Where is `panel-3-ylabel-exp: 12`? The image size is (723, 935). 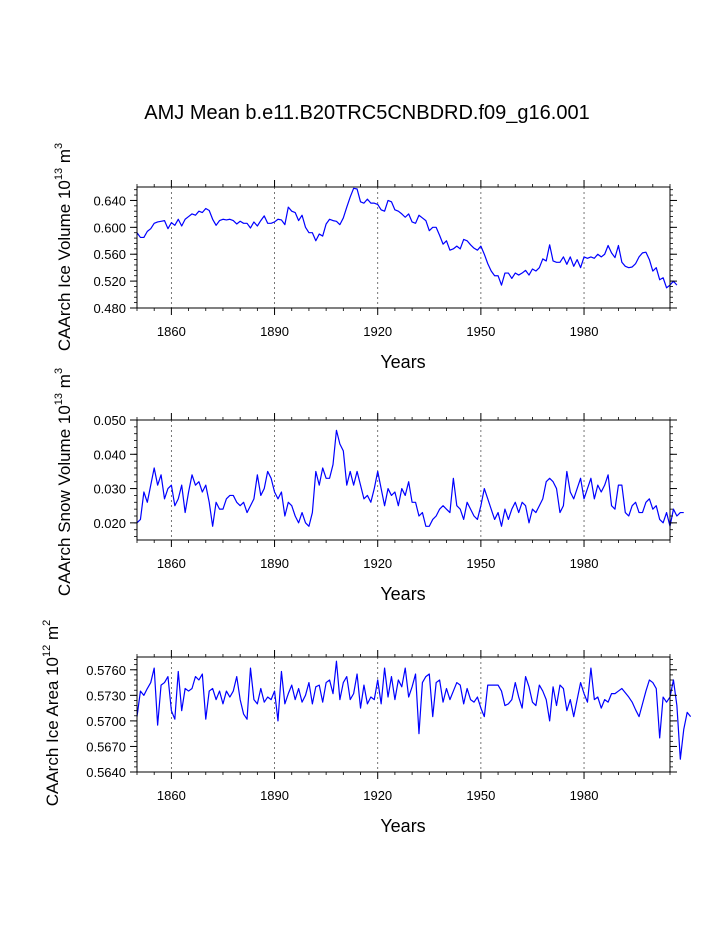 panel-3-ylabel-exp: 12 is located at coordinates (47, 651).